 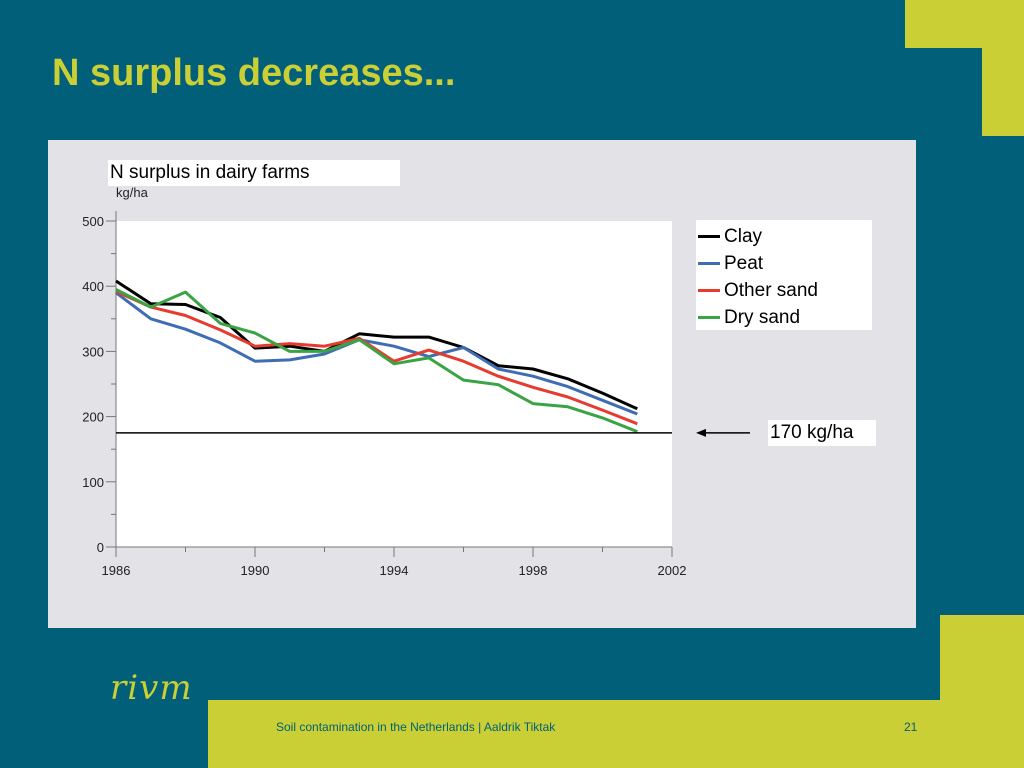 I want to click on series-line-peat, so click(x=376, y=353).